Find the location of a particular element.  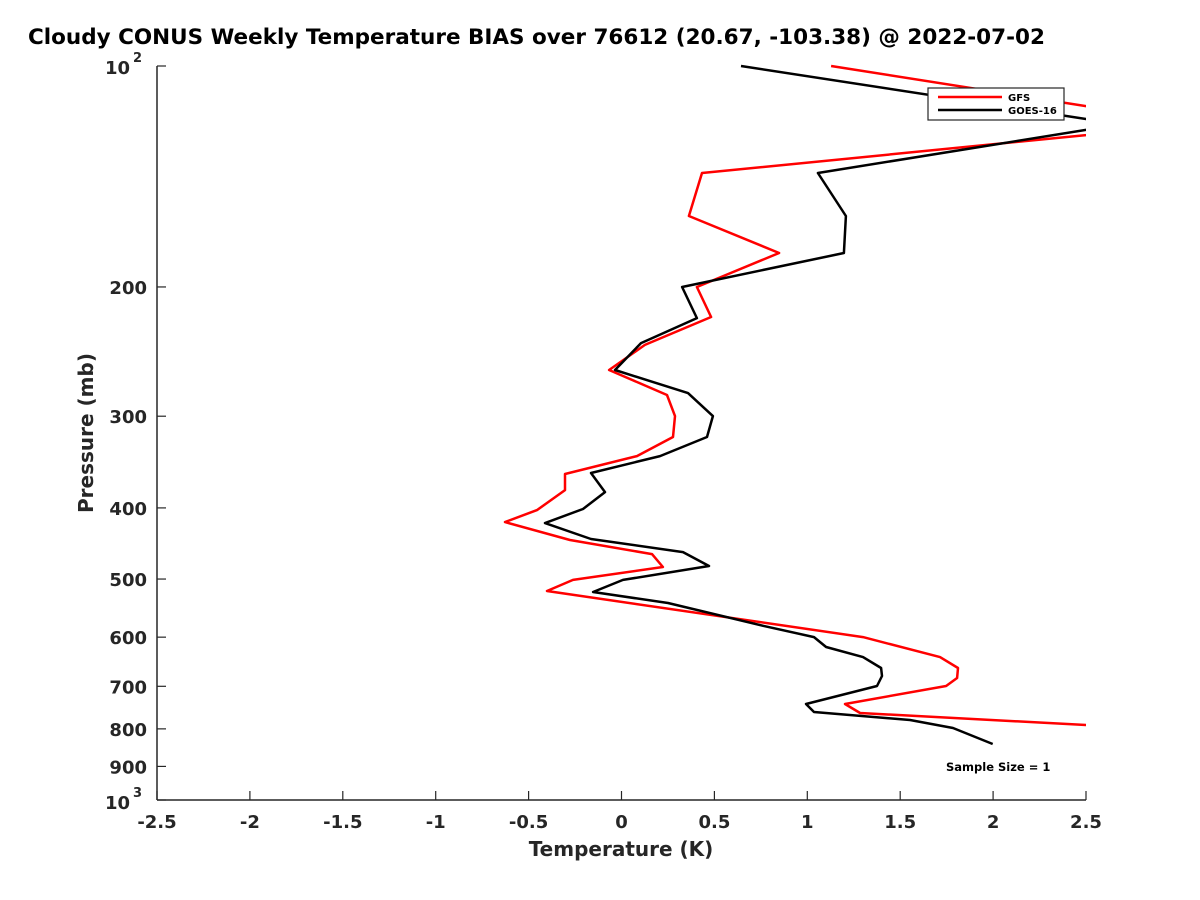

x-ticks: -2.5 -2 -1.5 -1 -0.5 0 0.5 1 1.5 2 2.5 is located at coordinates (619, 812).